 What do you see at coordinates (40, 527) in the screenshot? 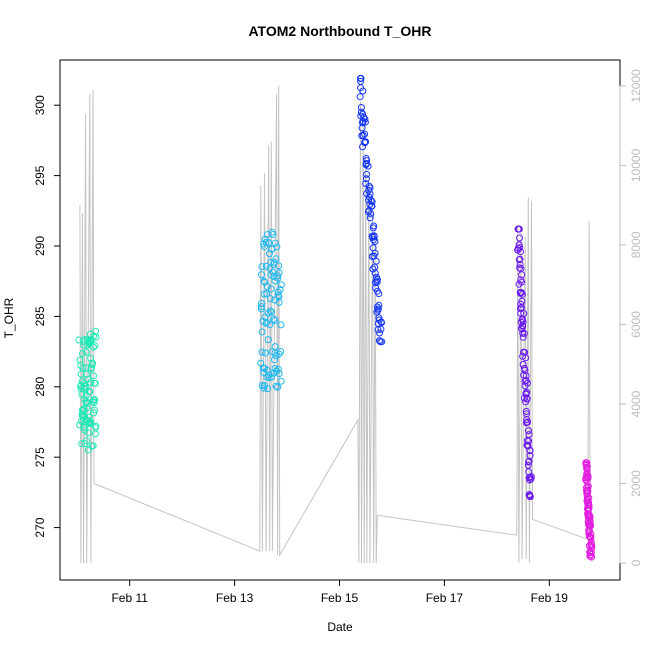
I see `y-tick-label: 270` at bounding box center [40, 527].